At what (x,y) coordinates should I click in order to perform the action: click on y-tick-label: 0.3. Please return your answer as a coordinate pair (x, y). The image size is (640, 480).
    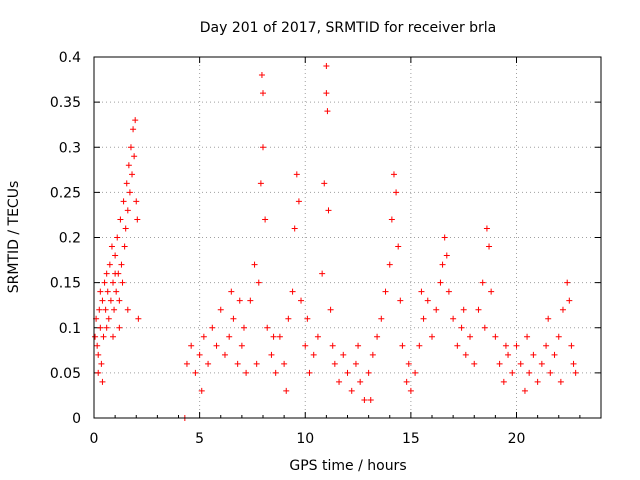
    Looking at the image, I should click on (70, 148).